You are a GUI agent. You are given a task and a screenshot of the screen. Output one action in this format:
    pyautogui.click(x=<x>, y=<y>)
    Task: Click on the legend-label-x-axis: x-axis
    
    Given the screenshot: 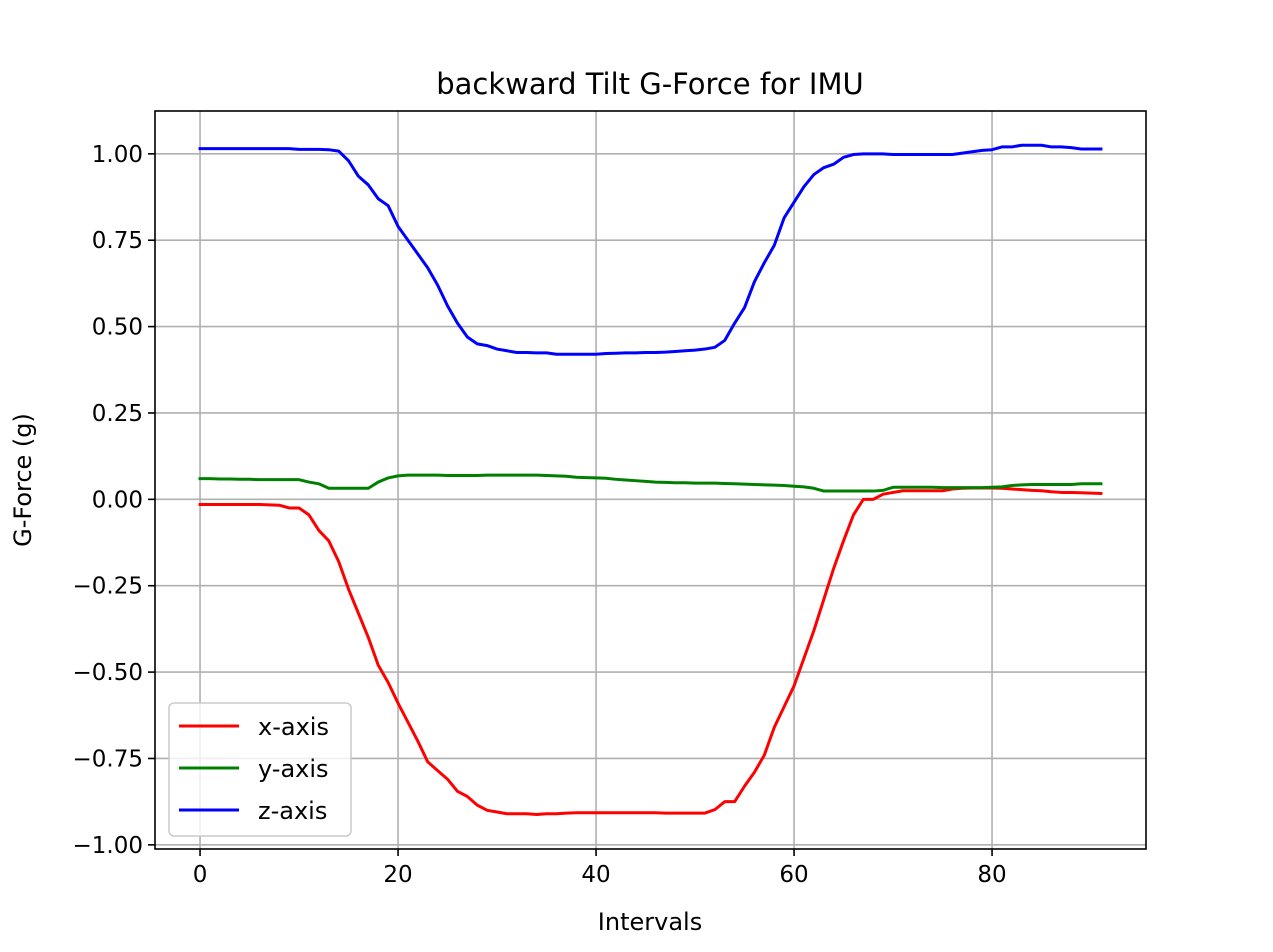 What is the action you would take?
    pyautogui.click(x=293, y=727)
    